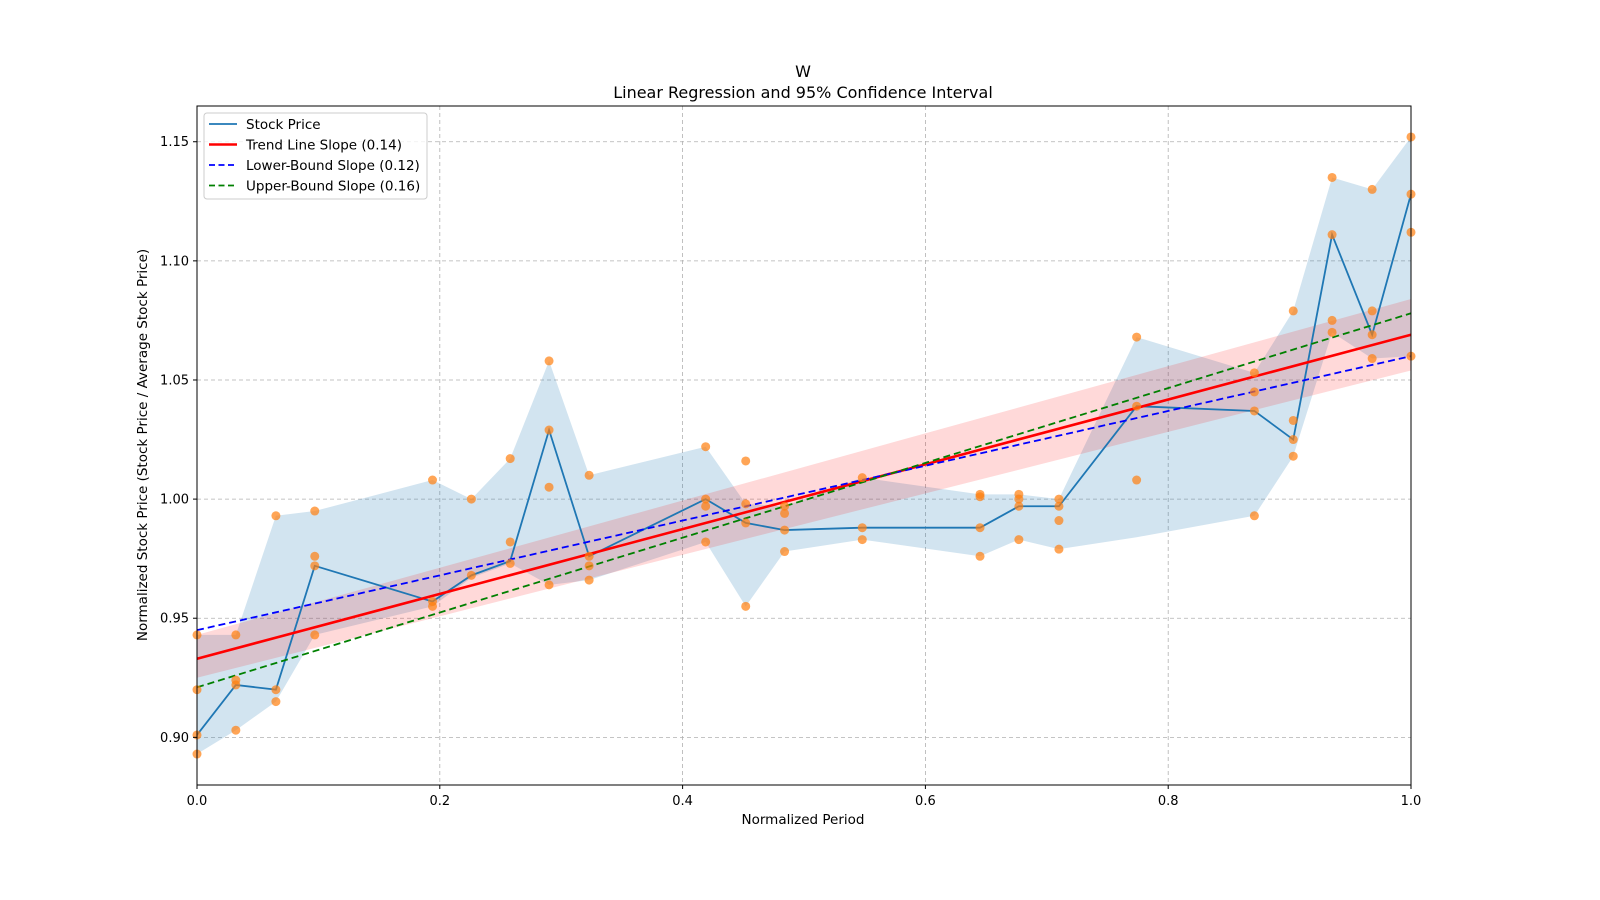 Image resolution: width=1600 pixels, height=900 pixels. Describe the element at coordinates (174, 380) in the screenshot. I see `y-tick-label: 1.05` at that location.